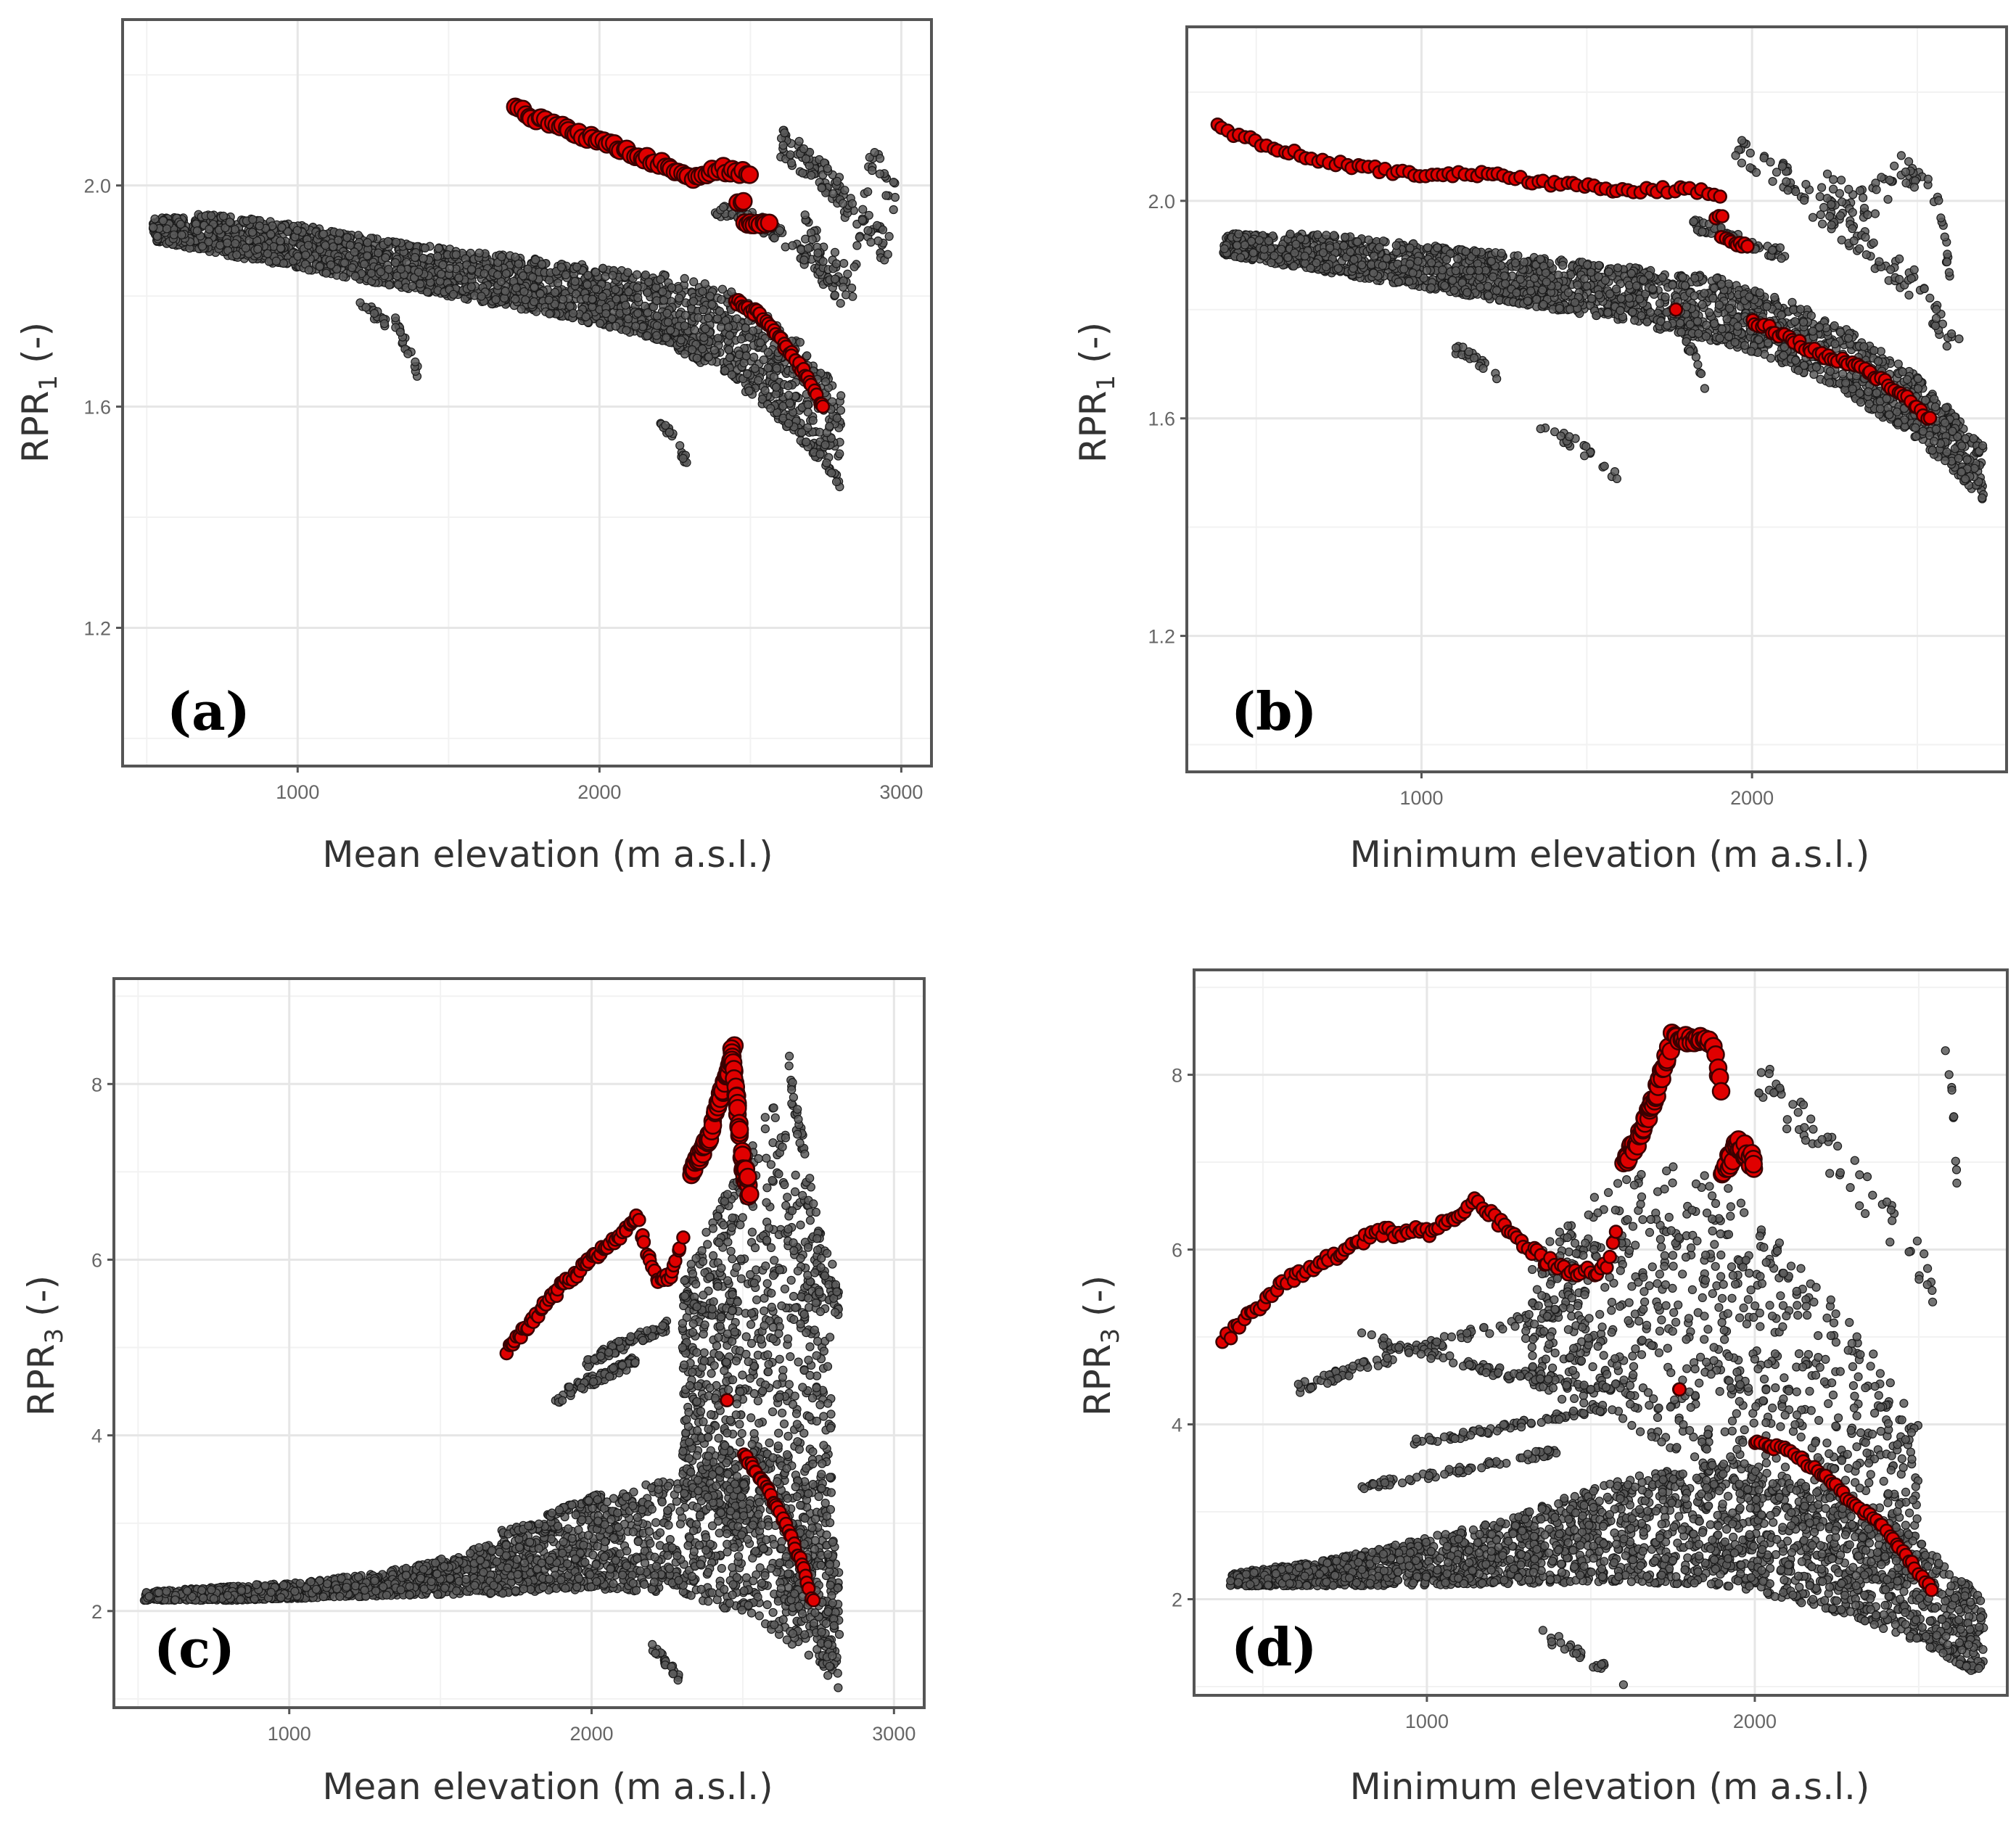 The image size is (2016, 1823). Describe the element at coordinates (36, 348) in the screenshot. I see `panel-a-ylabel-suffix: (-)` at that location.